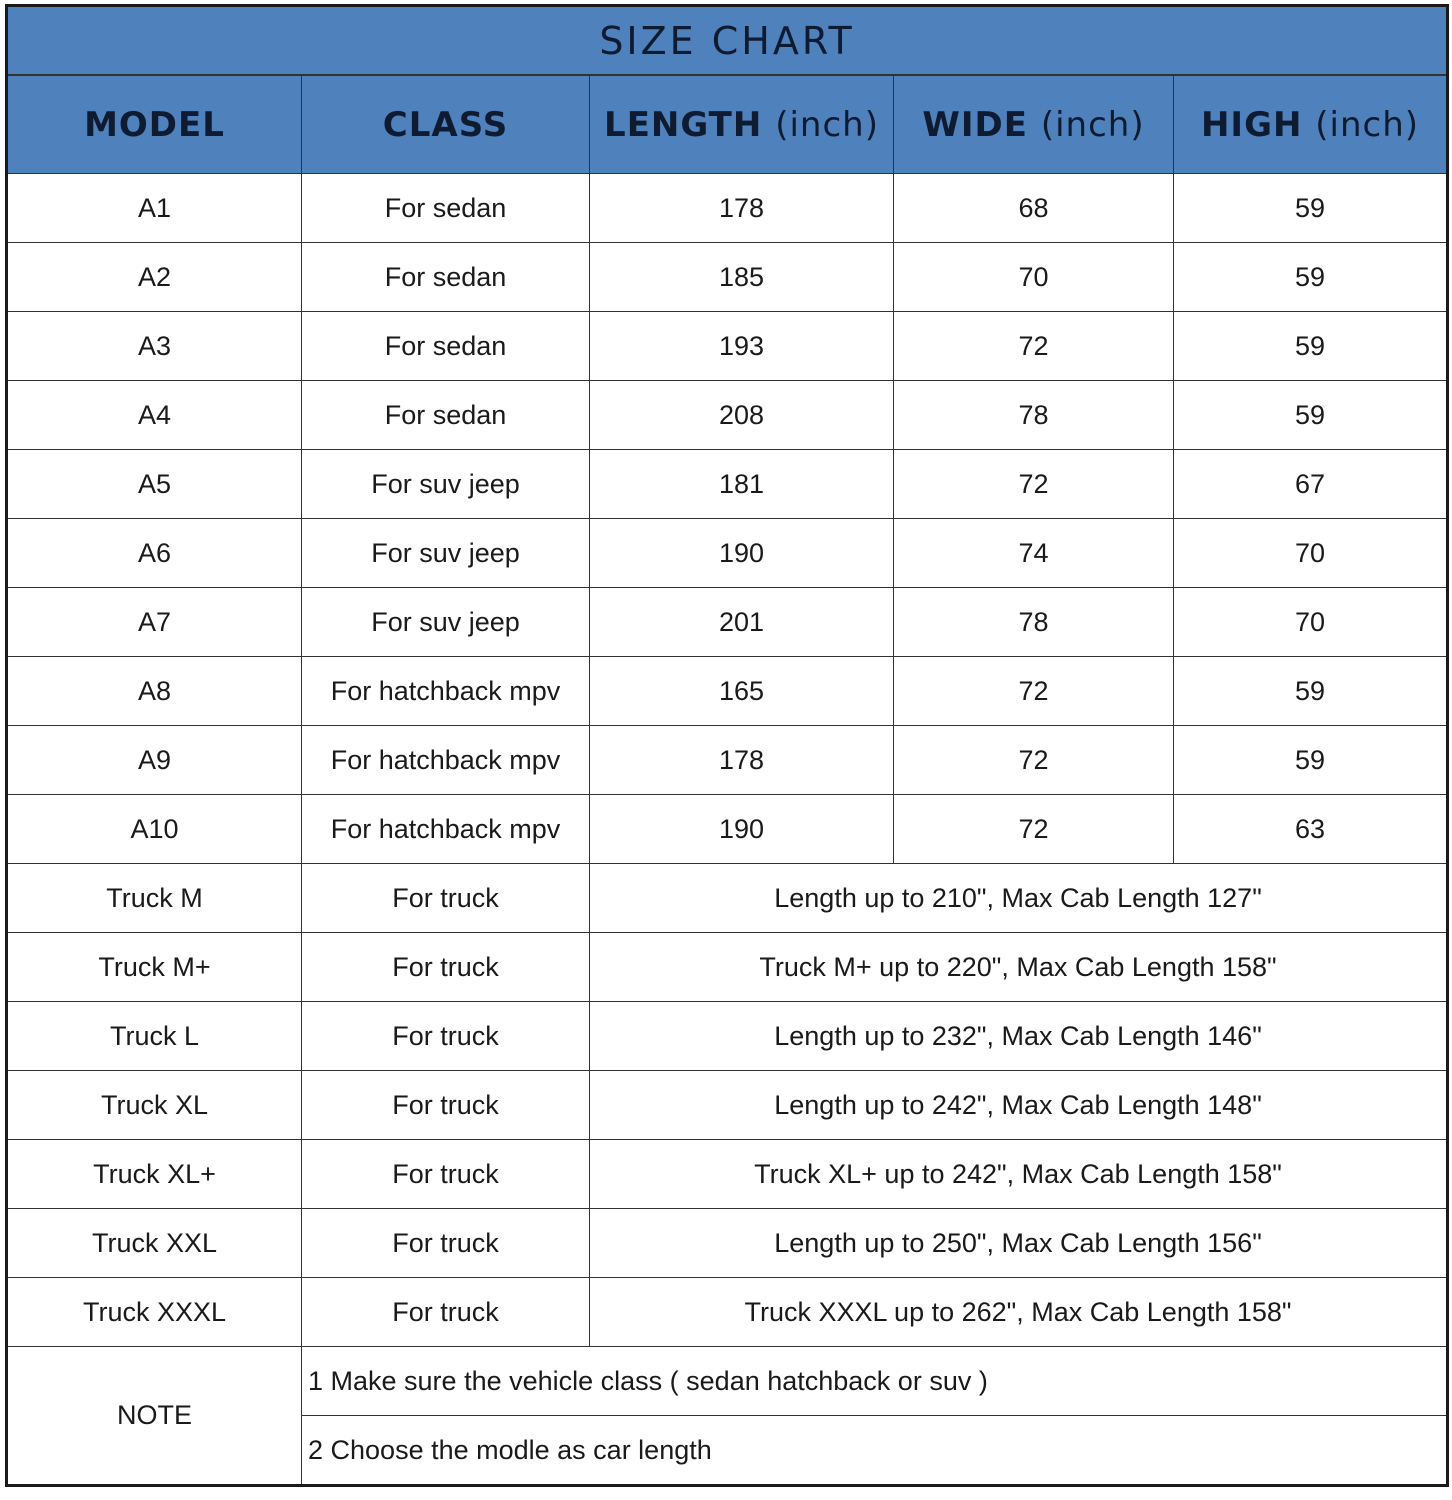 The width and height of the screenshot is (1452, 1500). I want to click on column-header-length: LENGTH (inch), so click(741, 124).